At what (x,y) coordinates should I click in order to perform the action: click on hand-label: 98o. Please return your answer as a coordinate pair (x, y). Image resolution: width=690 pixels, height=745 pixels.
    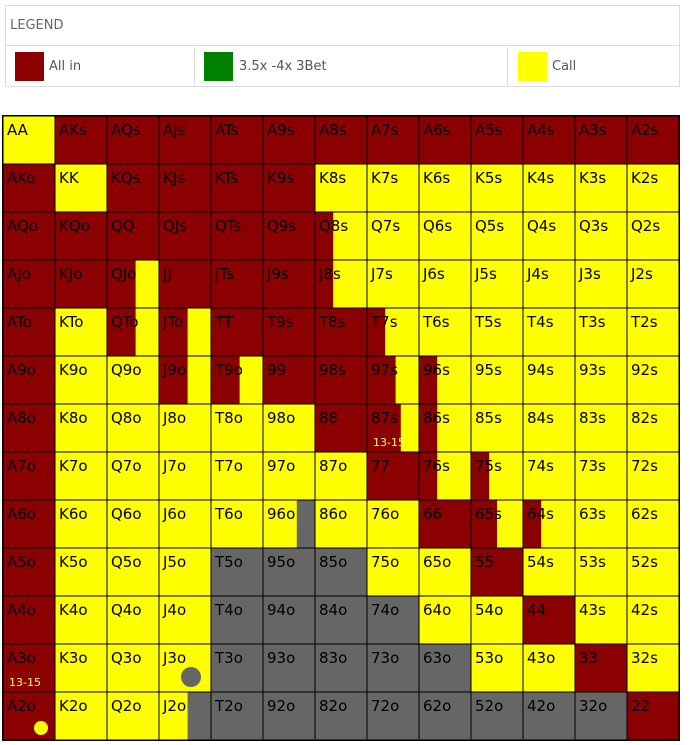
    Looking at the image, I should click on (281, 418).